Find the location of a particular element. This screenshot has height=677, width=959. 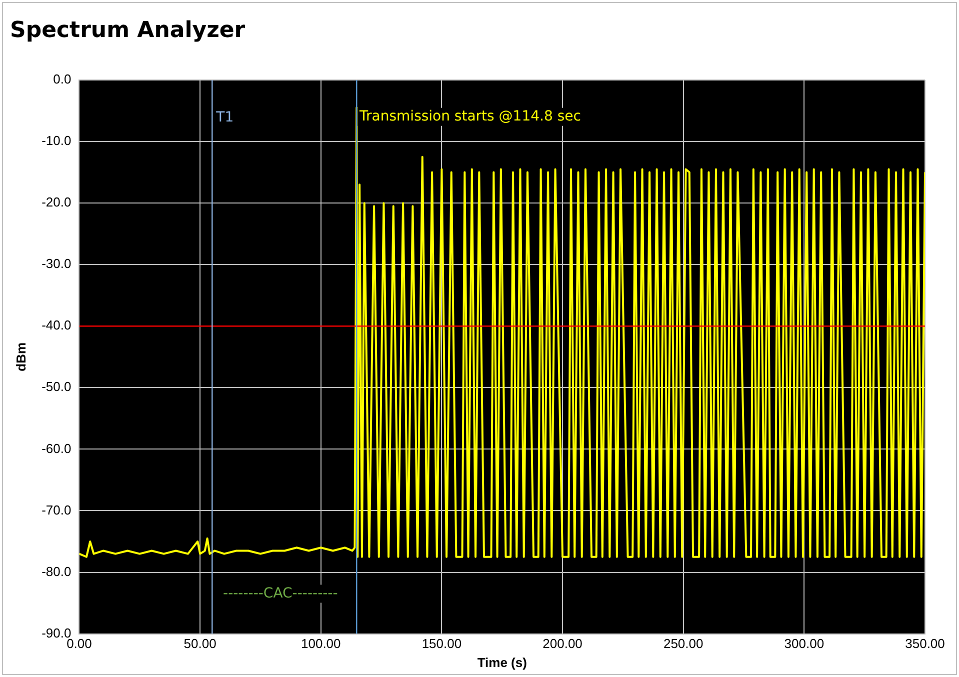

y-tick-label: -20.0 is located at coordinates (57, 202).